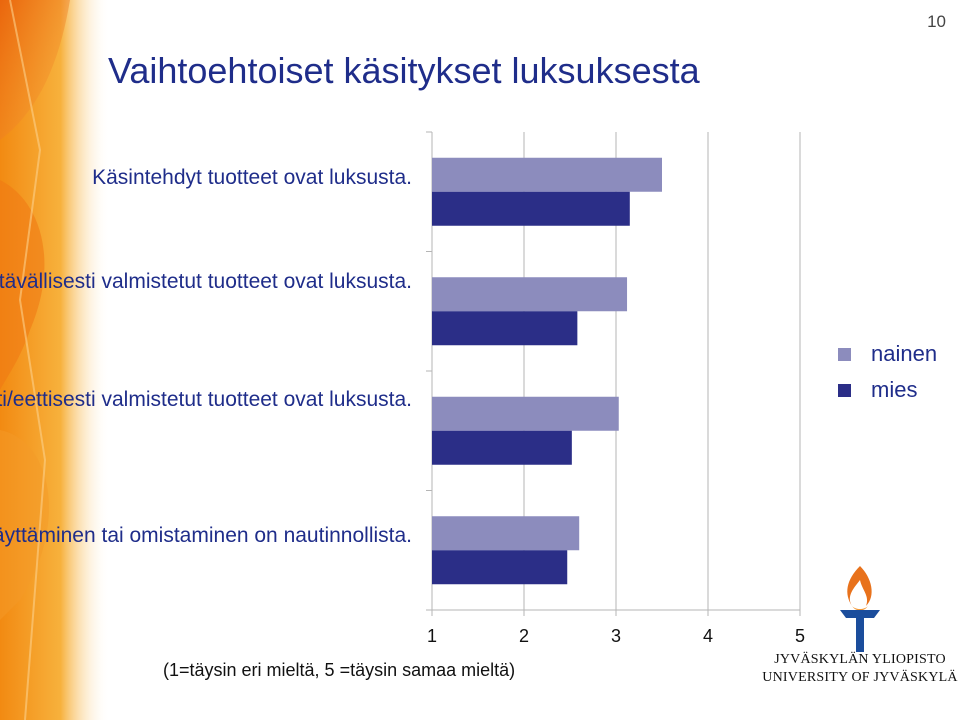 The image size is (960, 720). What do you see at coordinates (844, 354) in the screenshot?
I see `legend-swatch-nainen` at bounding box center [844, 354].